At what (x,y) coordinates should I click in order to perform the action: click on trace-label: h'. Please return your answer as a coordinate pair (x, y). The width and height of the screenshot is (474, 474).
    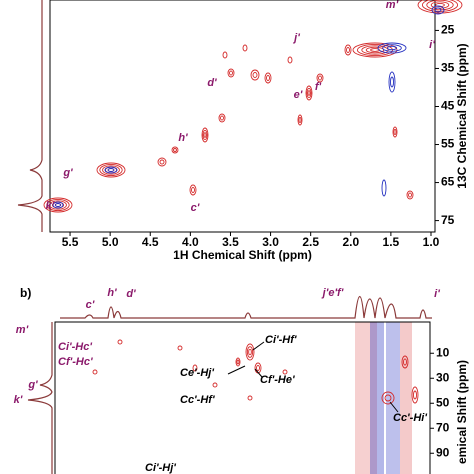
    Looking at the image, I should click on (112, 293).